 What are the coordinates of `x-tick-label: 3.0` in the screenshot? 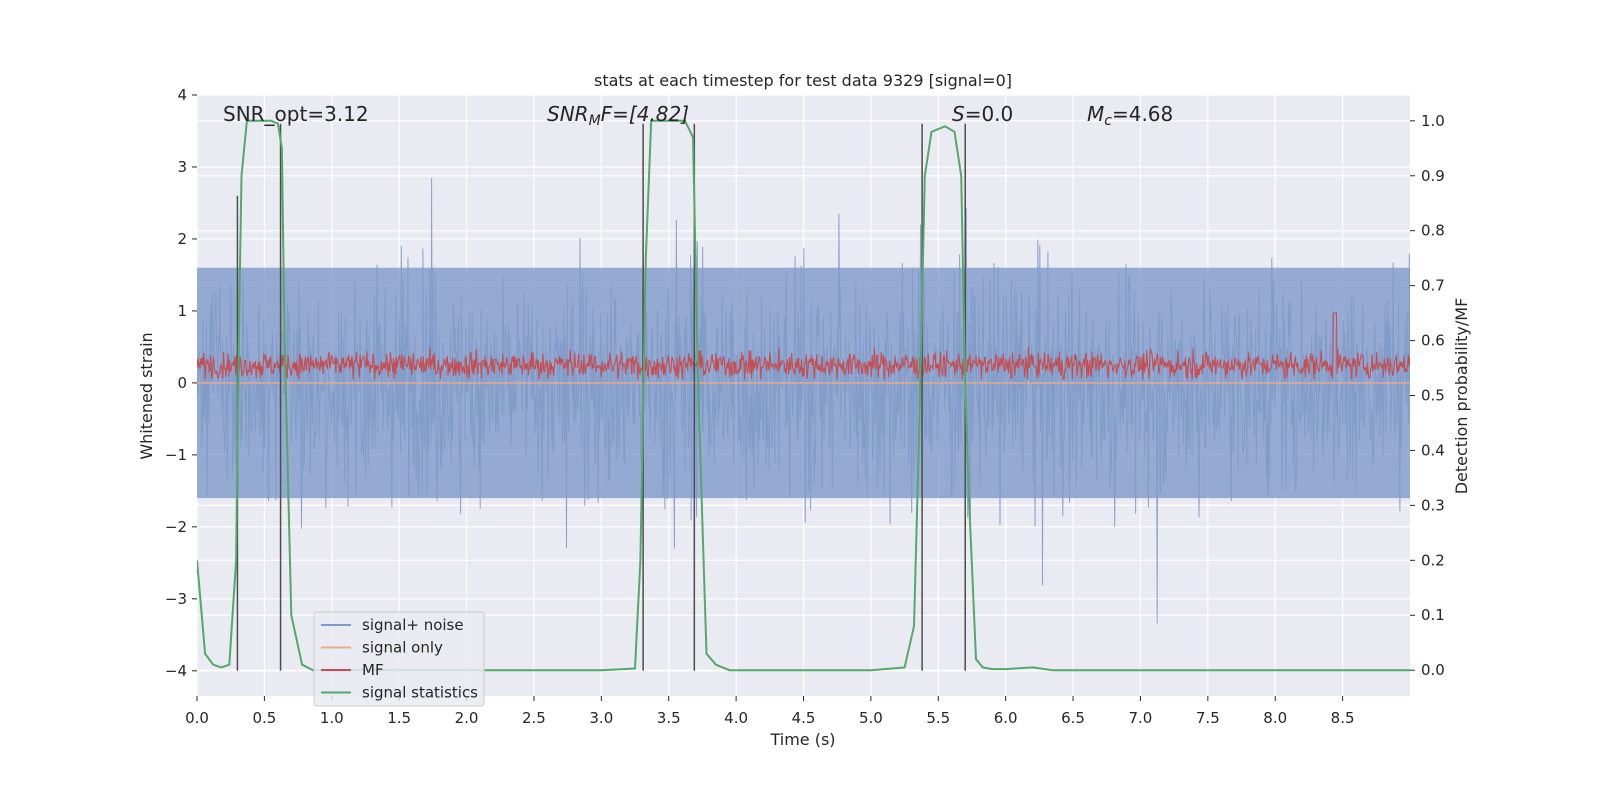 It's located at (601, 718).